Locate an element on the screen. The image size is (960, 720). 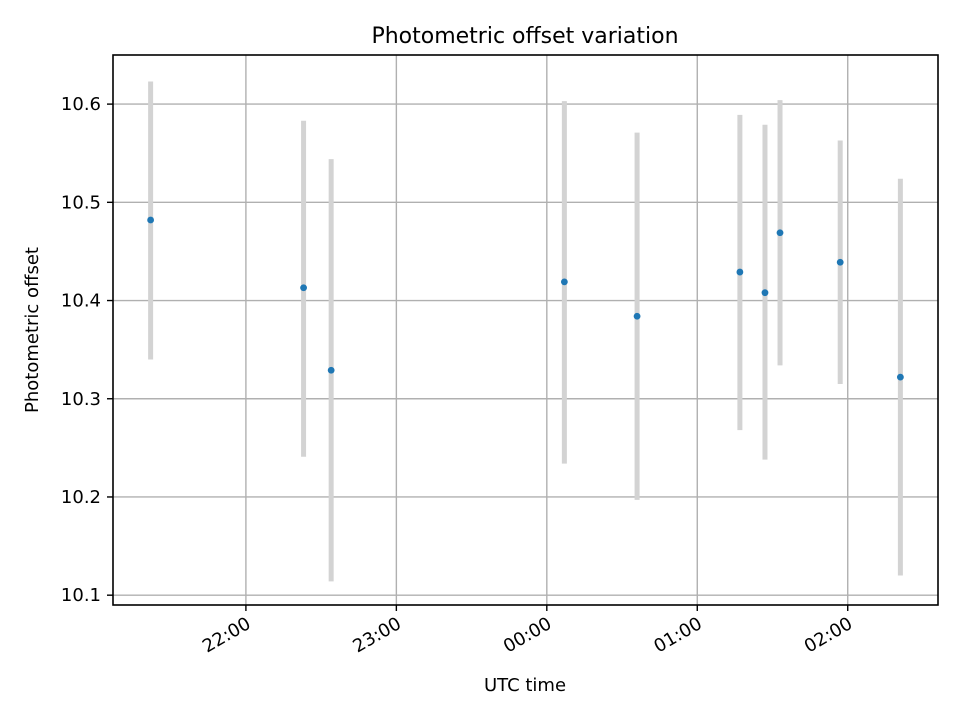
y-axis-label: Photometric offset is located at coordinates (32, 330).